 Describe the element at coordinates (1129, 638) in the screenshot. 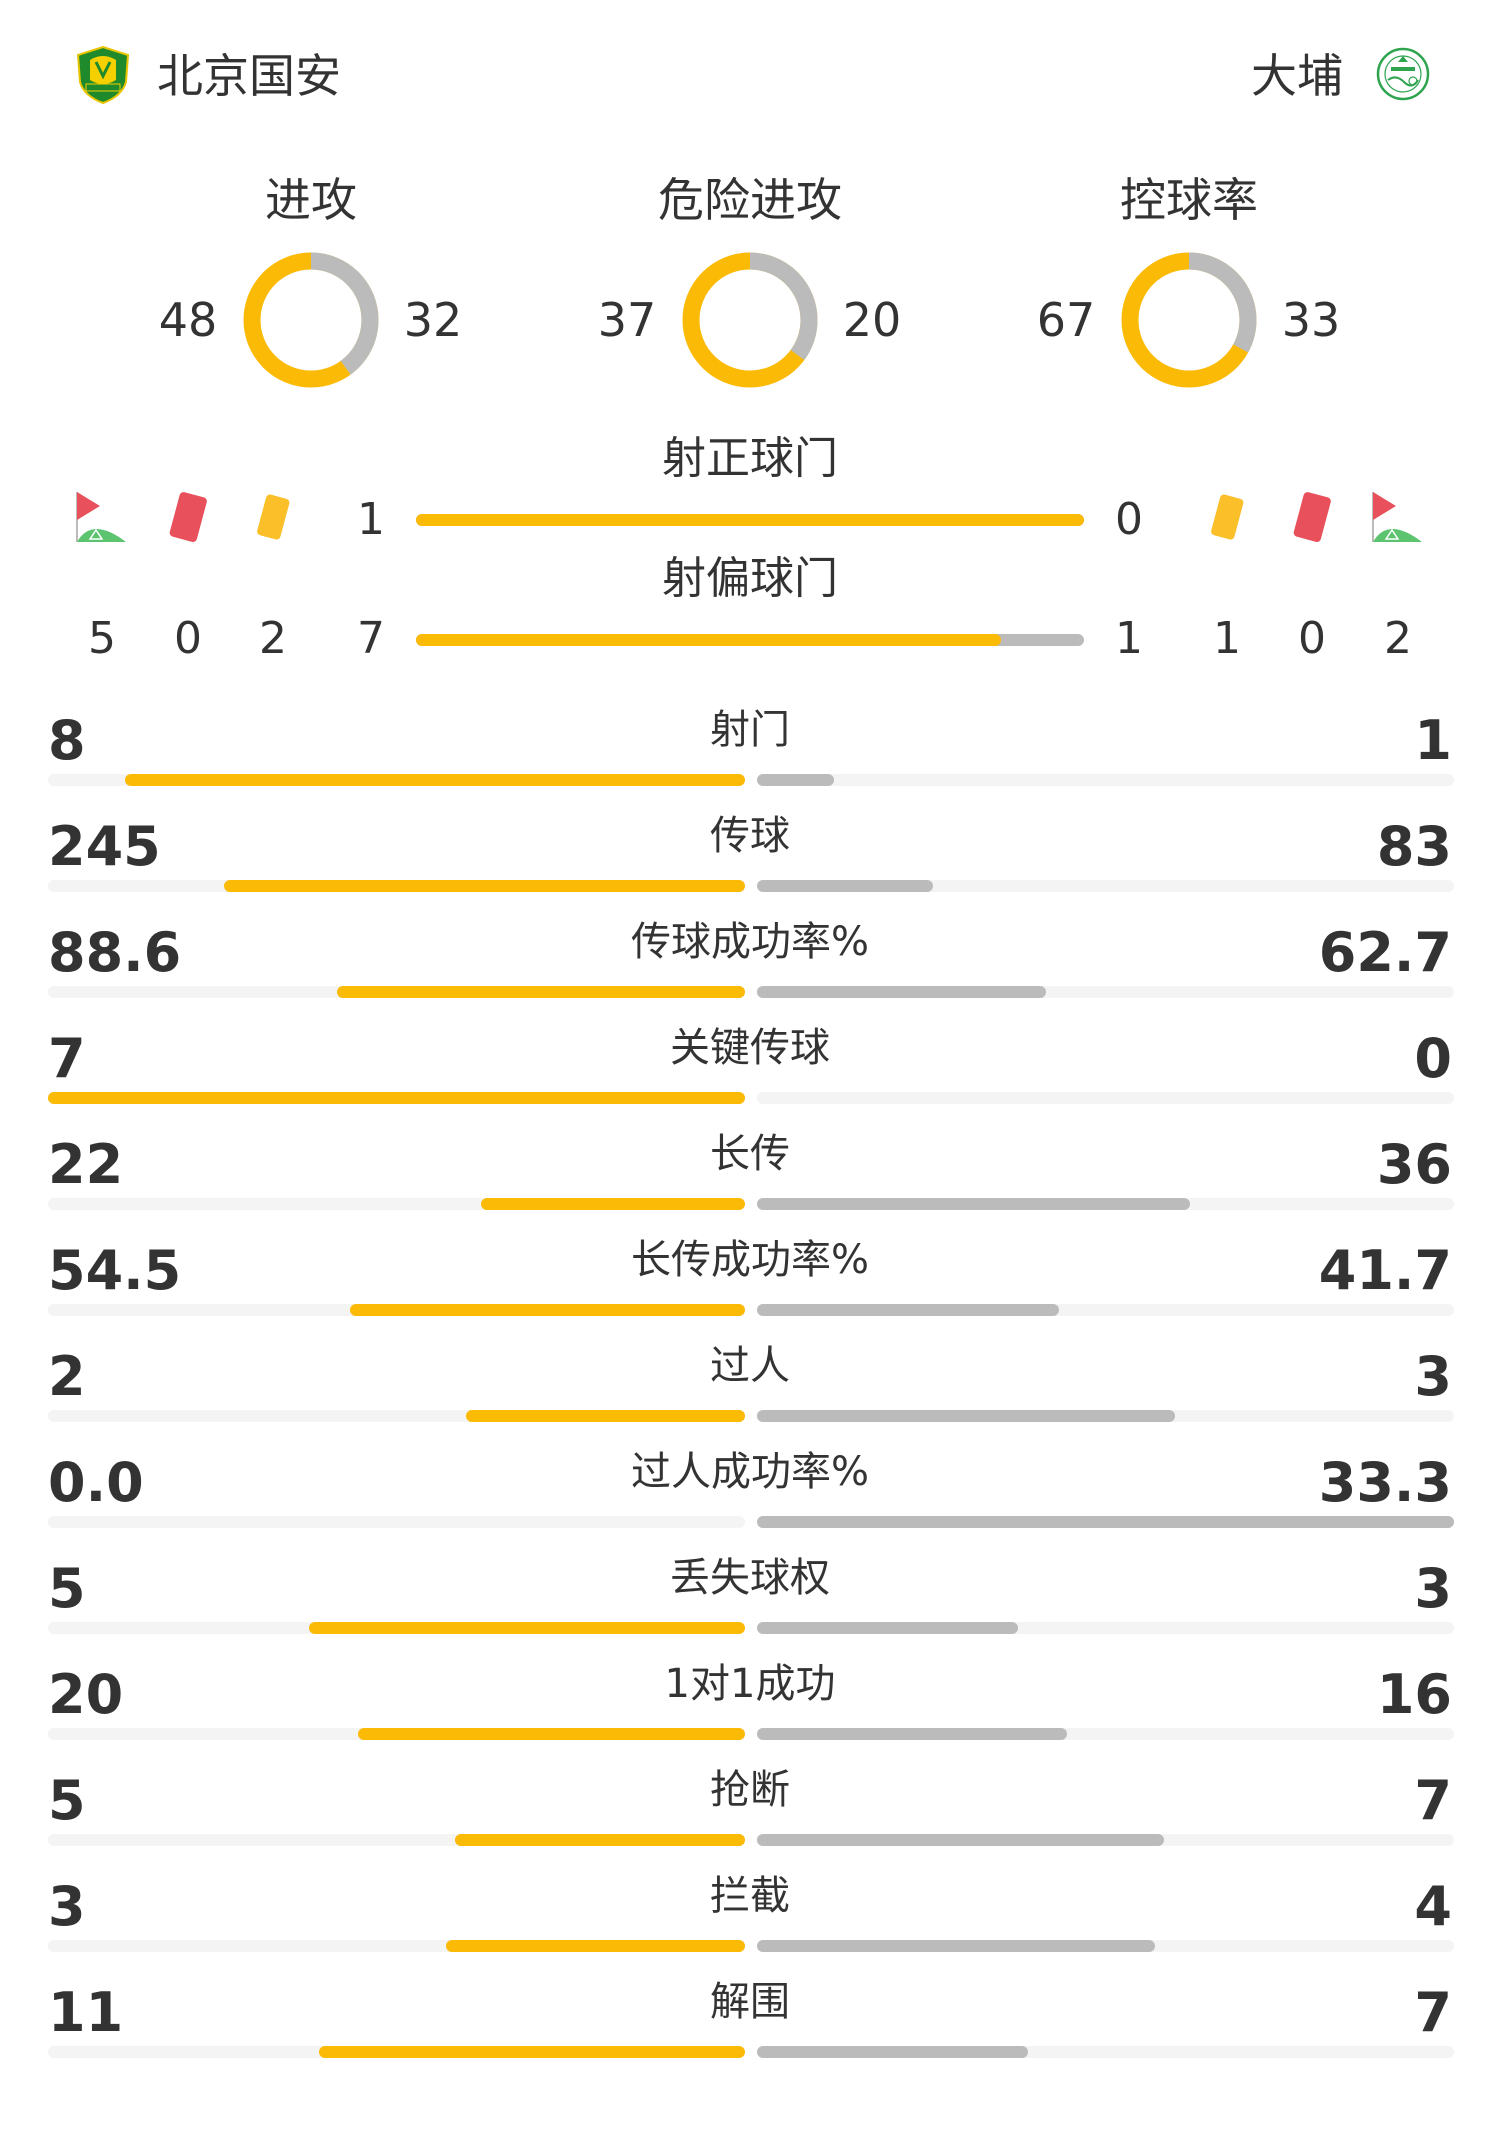

I see `shots-off-target-away: 1` at that location.